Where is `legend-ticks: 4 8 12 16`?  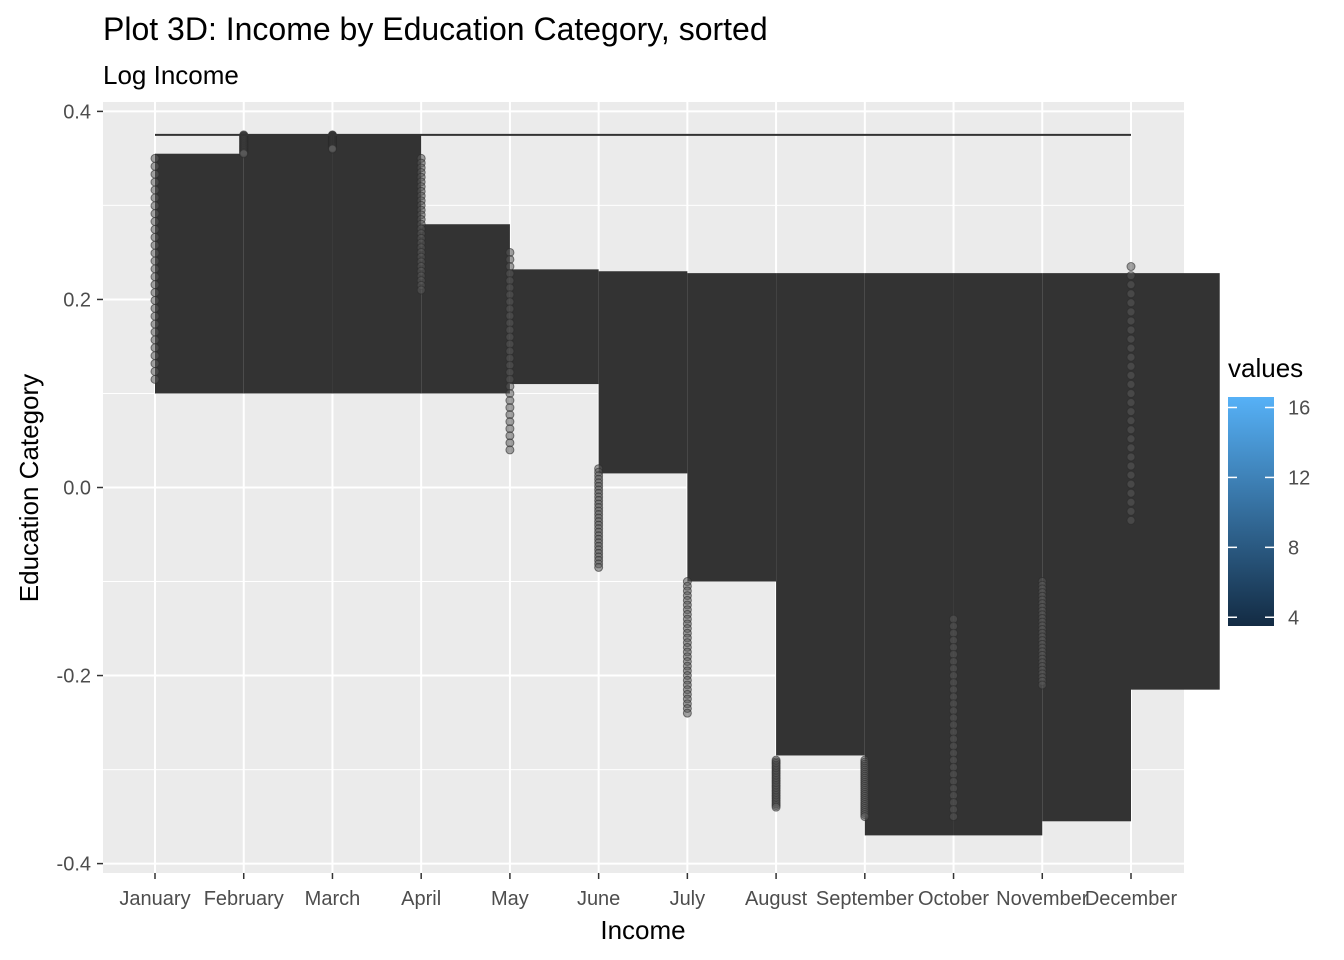
legend-ticks: 4 8 12 16 is located at coordinates (1269, 513).